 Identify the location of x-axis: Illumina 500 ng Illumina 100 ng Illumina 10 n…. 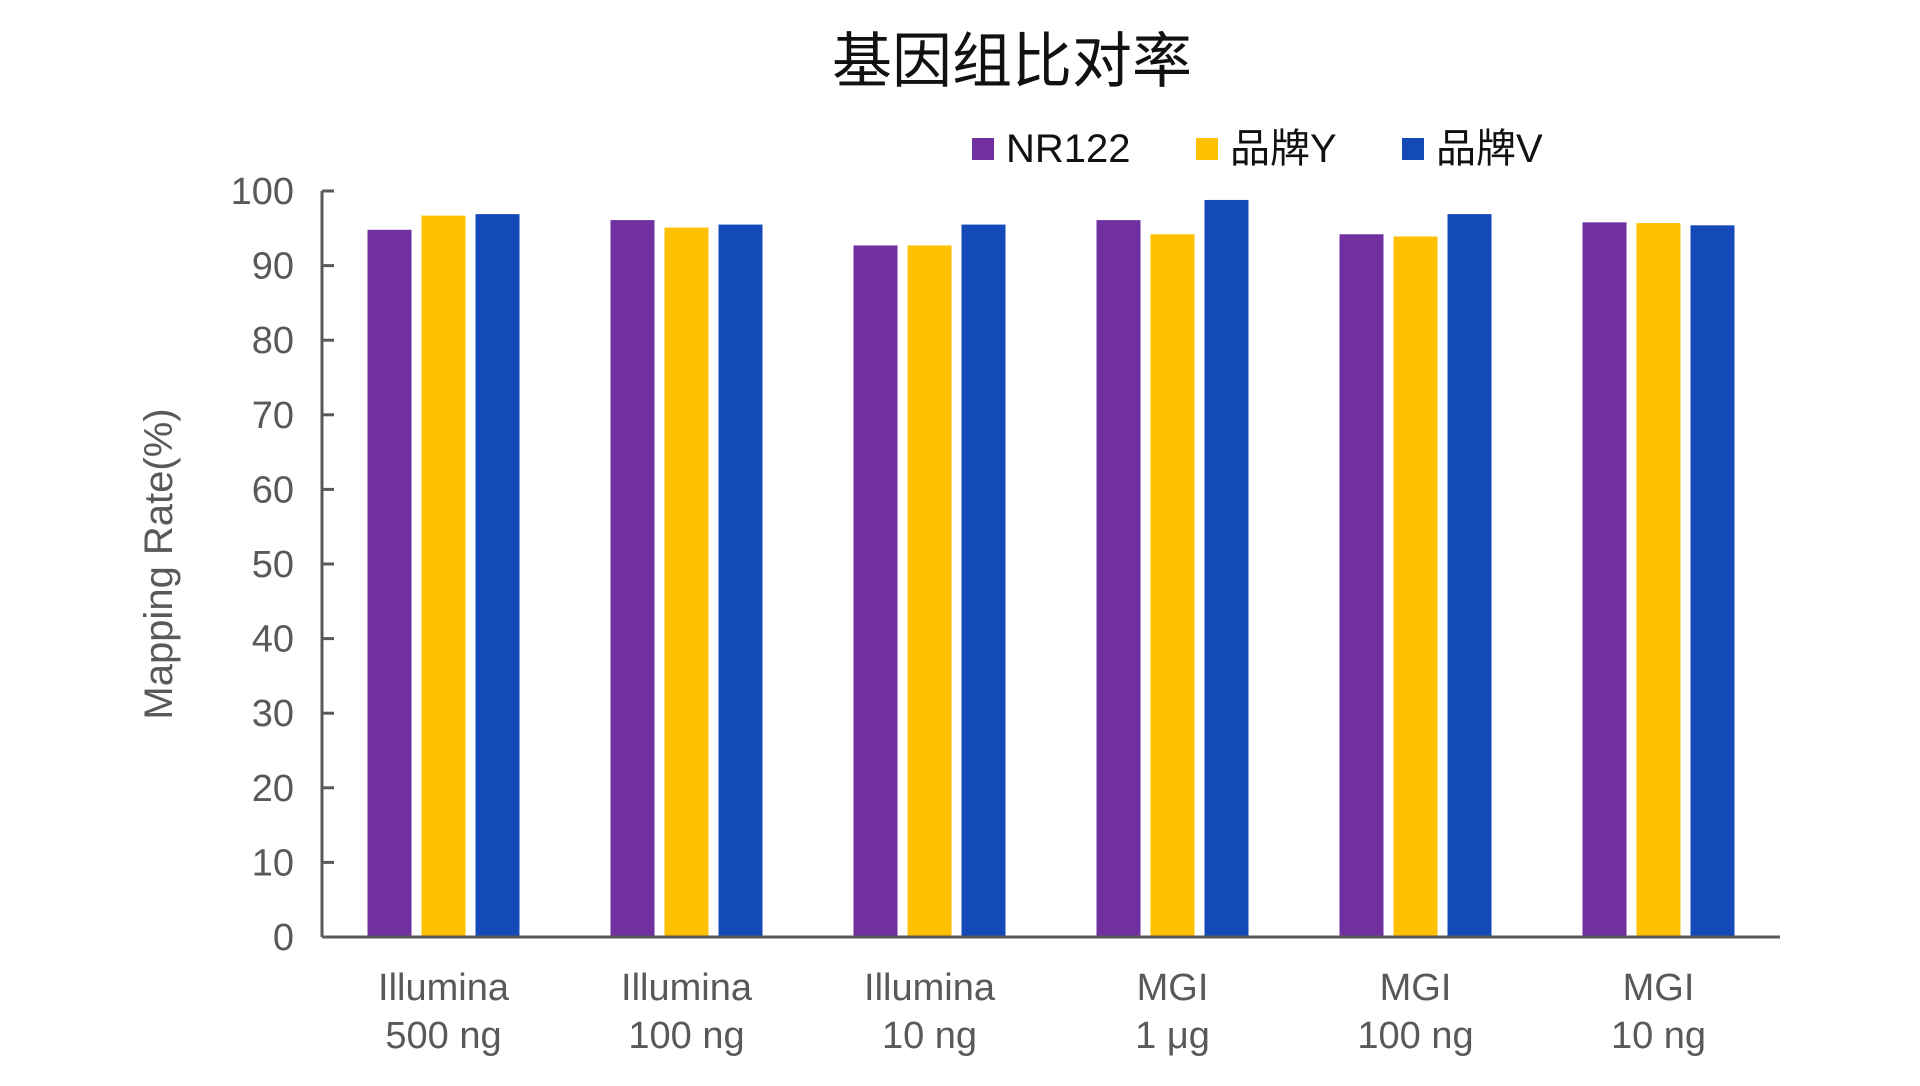
(1051, 996).